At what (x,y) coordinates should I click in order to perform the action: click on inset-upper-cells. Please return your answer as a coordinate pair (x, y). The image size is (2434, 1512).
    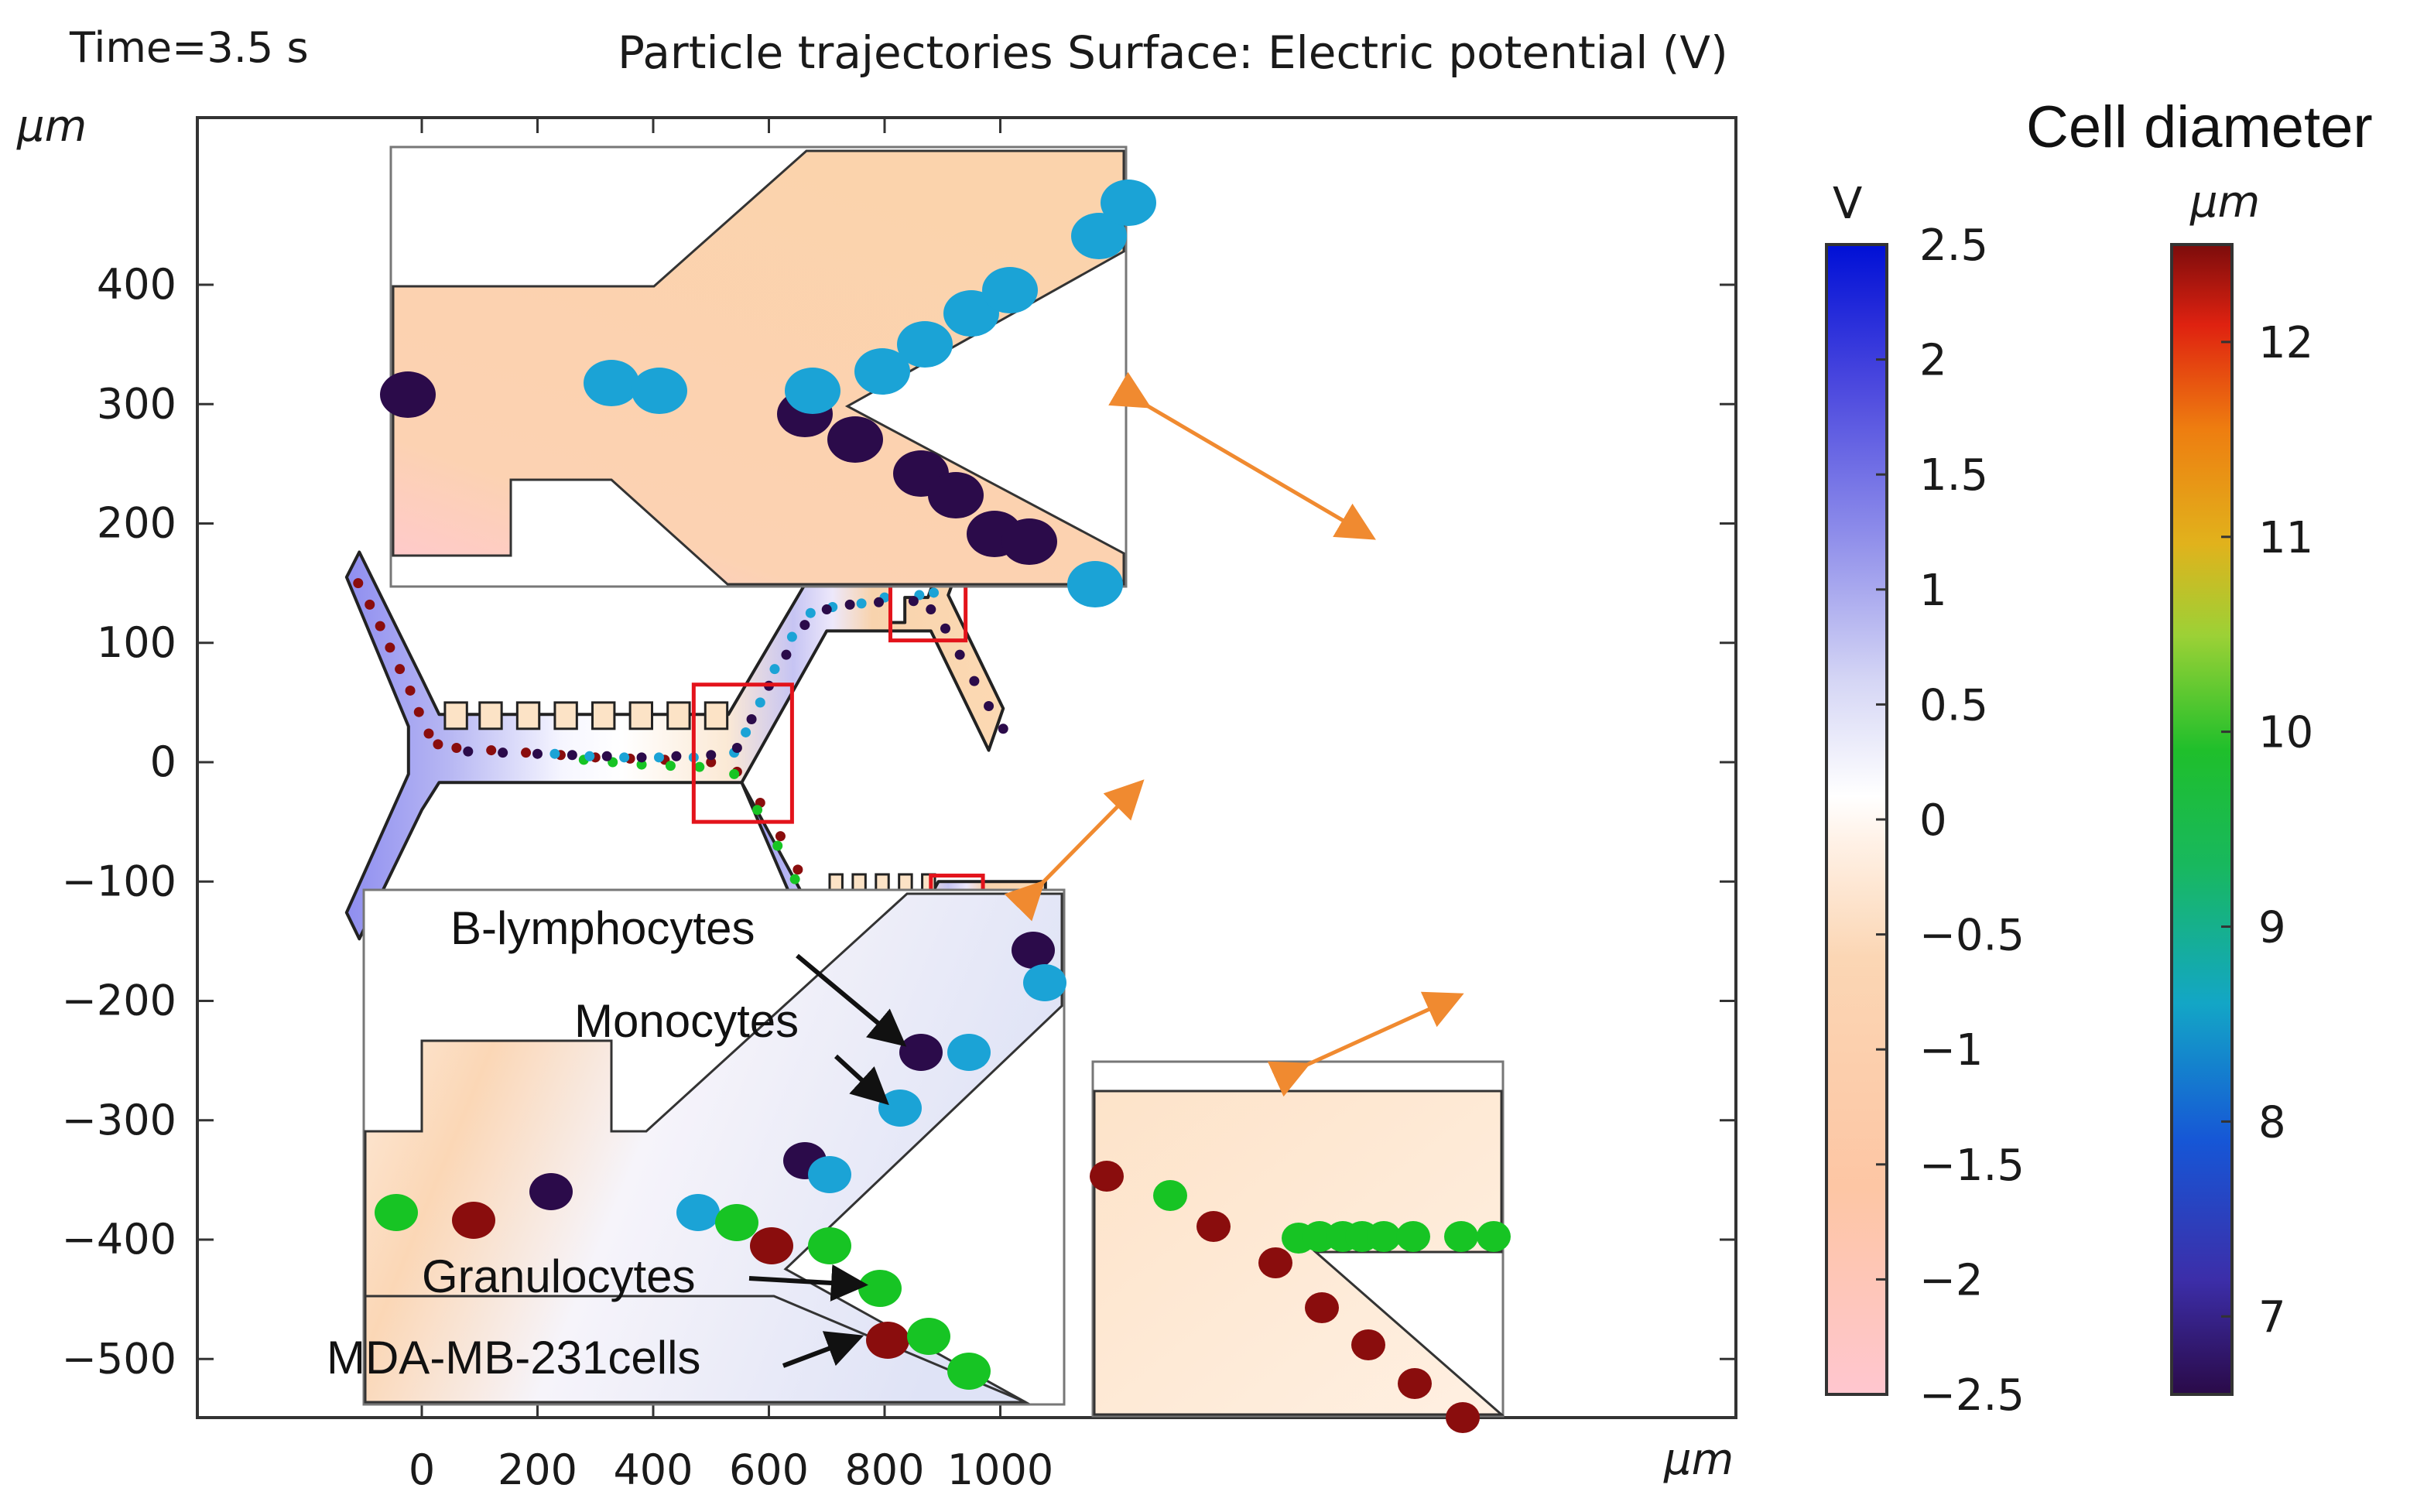
    Looking at the image, I should click on (768, 393).